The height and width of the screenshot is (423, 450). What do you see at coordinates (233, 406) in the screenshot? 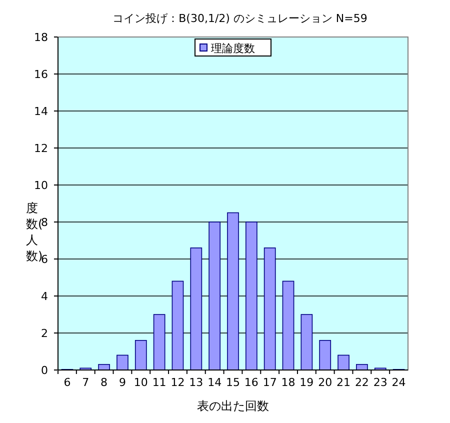
I see `x-axis-title: 表の出た回数` at bounding box center [233, 406].